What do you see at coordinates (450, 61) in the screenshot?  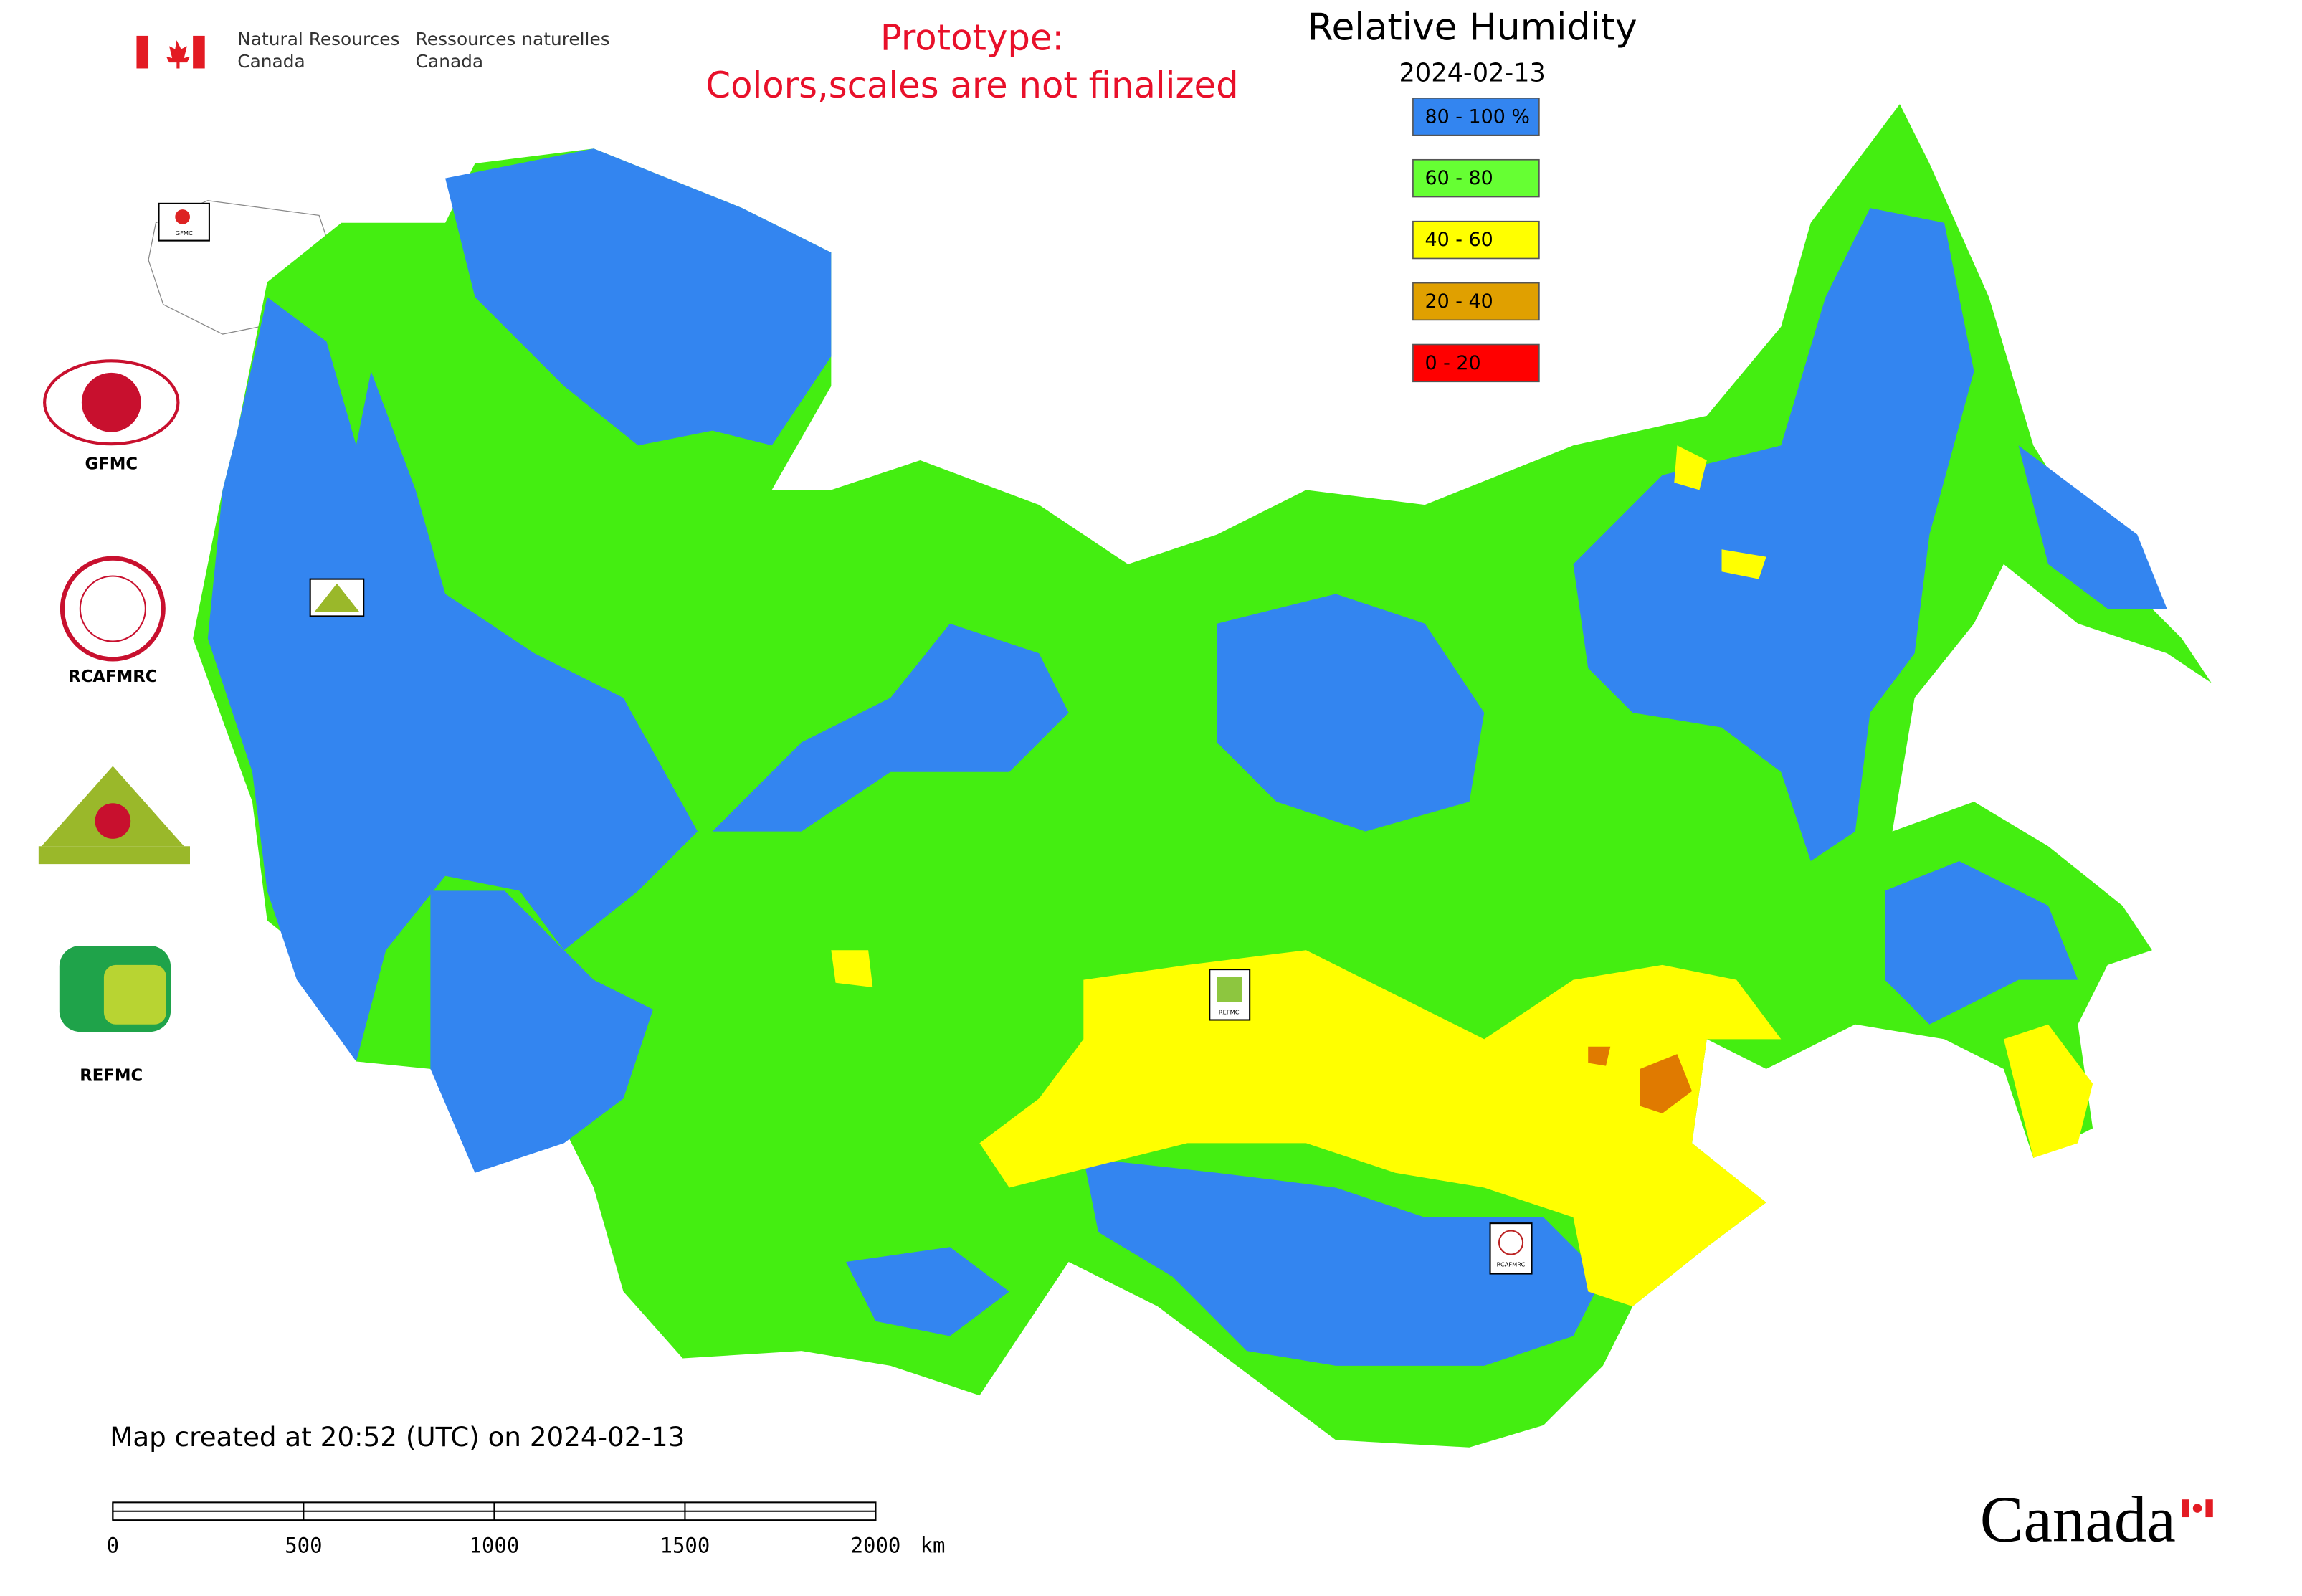 I see `org-fr-2: Canada` at bounding box center [450, 61].